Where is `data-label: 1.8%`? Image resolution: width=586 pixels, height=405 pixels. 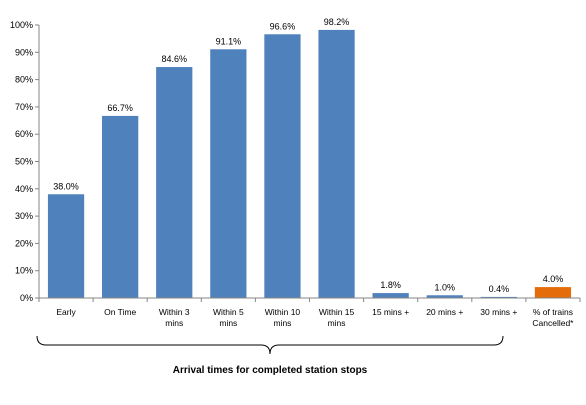
data-label: 1.8% is located at coordinates (390, 285).